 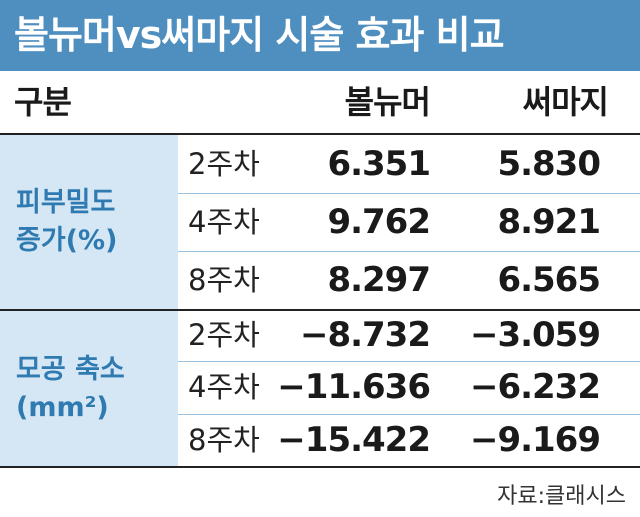 I want to click on thermage-value: −9.169, so click(x=535, y=440).